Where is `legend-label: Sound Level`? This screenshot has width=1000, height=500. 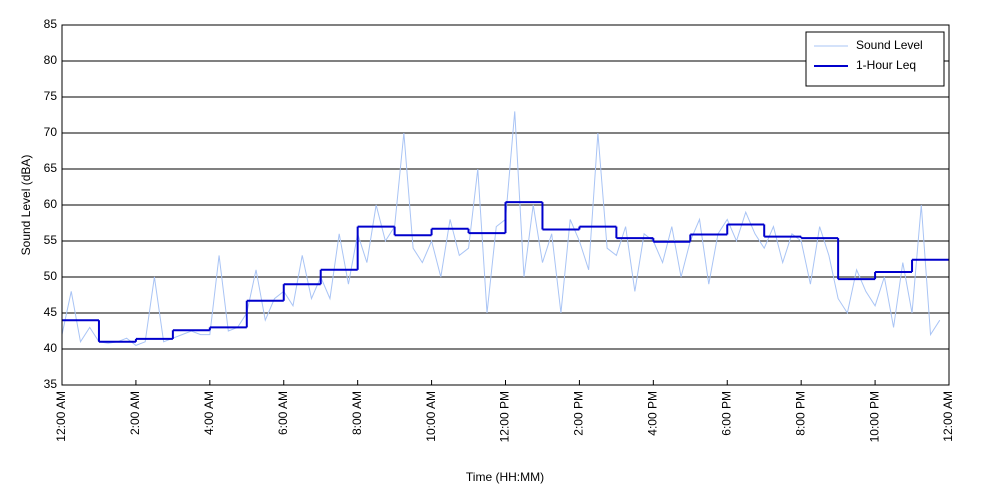 legend-label: Sound Level is located at coordinates (889, 45).